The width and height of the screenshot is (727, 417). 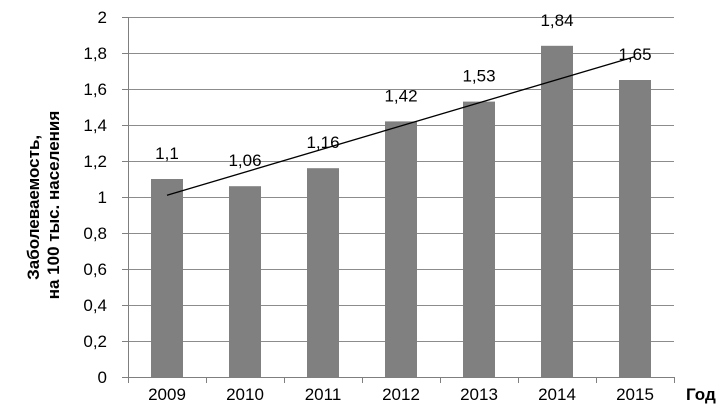 I want to click on y-tick-label: 0,2, so click(x=95, y=341).